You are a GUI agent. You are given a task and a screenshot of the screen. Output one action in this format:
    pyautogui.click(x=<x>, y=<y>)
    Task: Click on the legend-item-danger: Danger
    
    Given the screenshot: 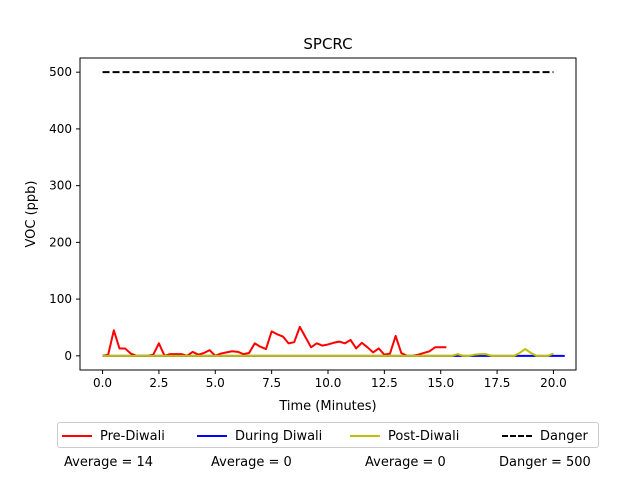 What is the action you would take?
    pyautogui.click(x=545, y=436)
    